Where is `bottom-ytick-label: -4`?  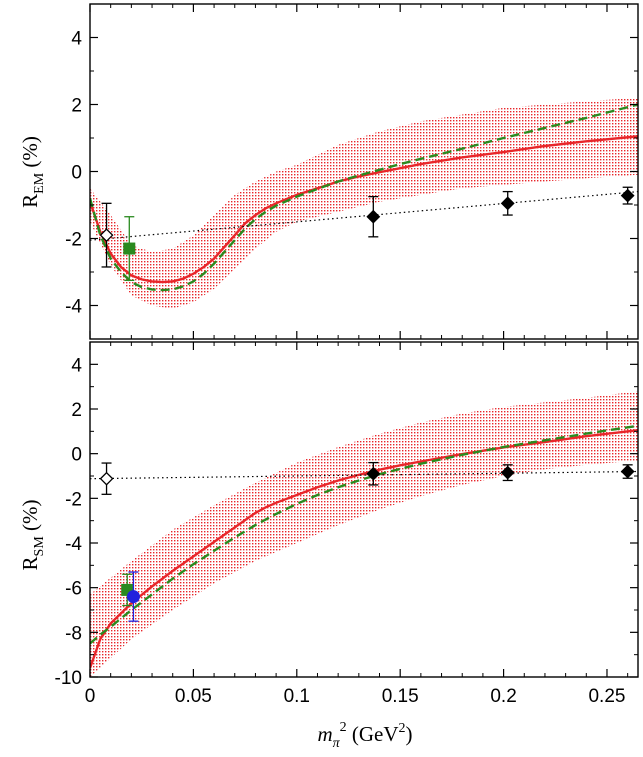 bottom-ytick-label: -4 is located at coordinates (73, 544).